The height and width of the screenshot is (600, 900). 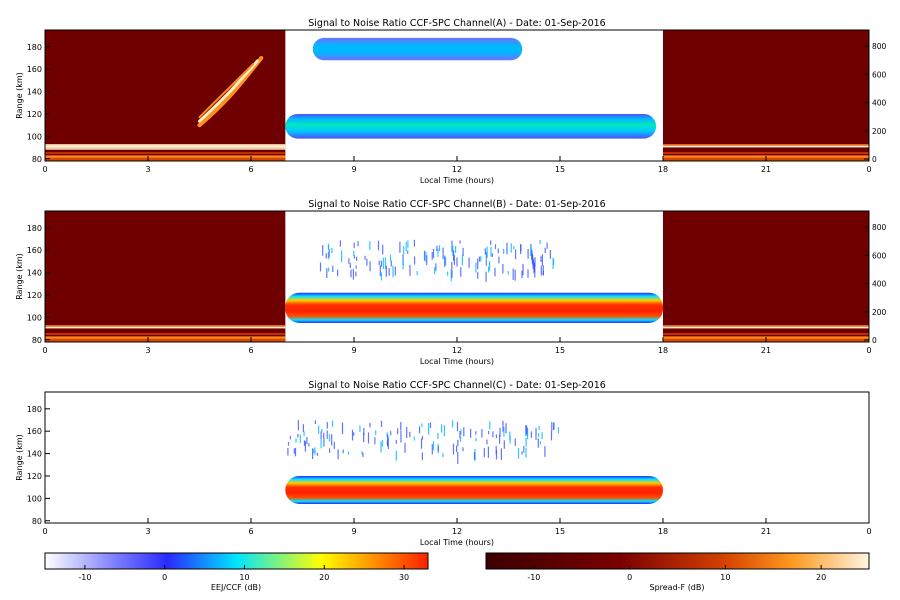 What do you see at coordinates (353, 350) in the screenshot?
I see `x-tick-label: 9` at bounding box center [353, 350].